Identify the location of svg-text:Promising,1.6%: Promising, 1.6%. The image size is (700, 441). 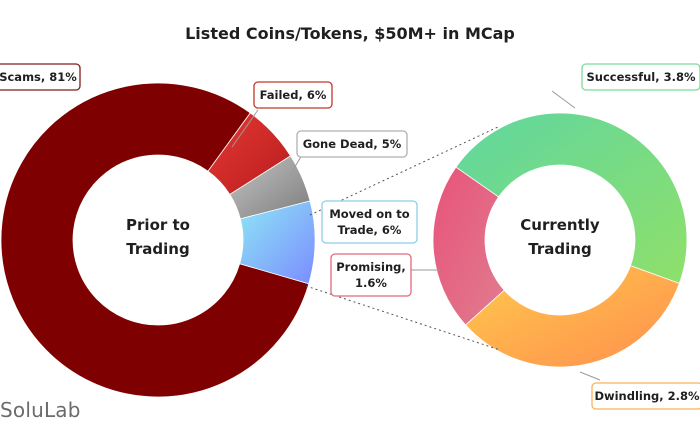
(371, 275).